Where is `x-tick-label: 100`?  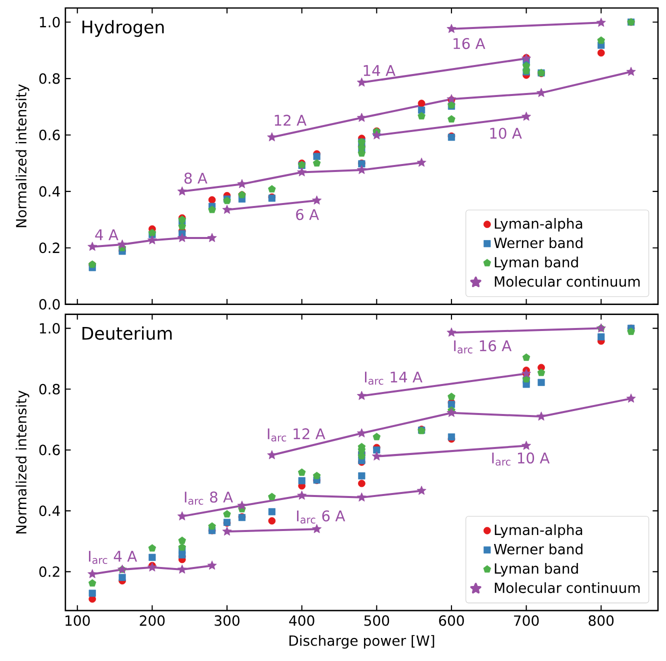
x-tick-label: 100 is located at coordinates (78, 620).